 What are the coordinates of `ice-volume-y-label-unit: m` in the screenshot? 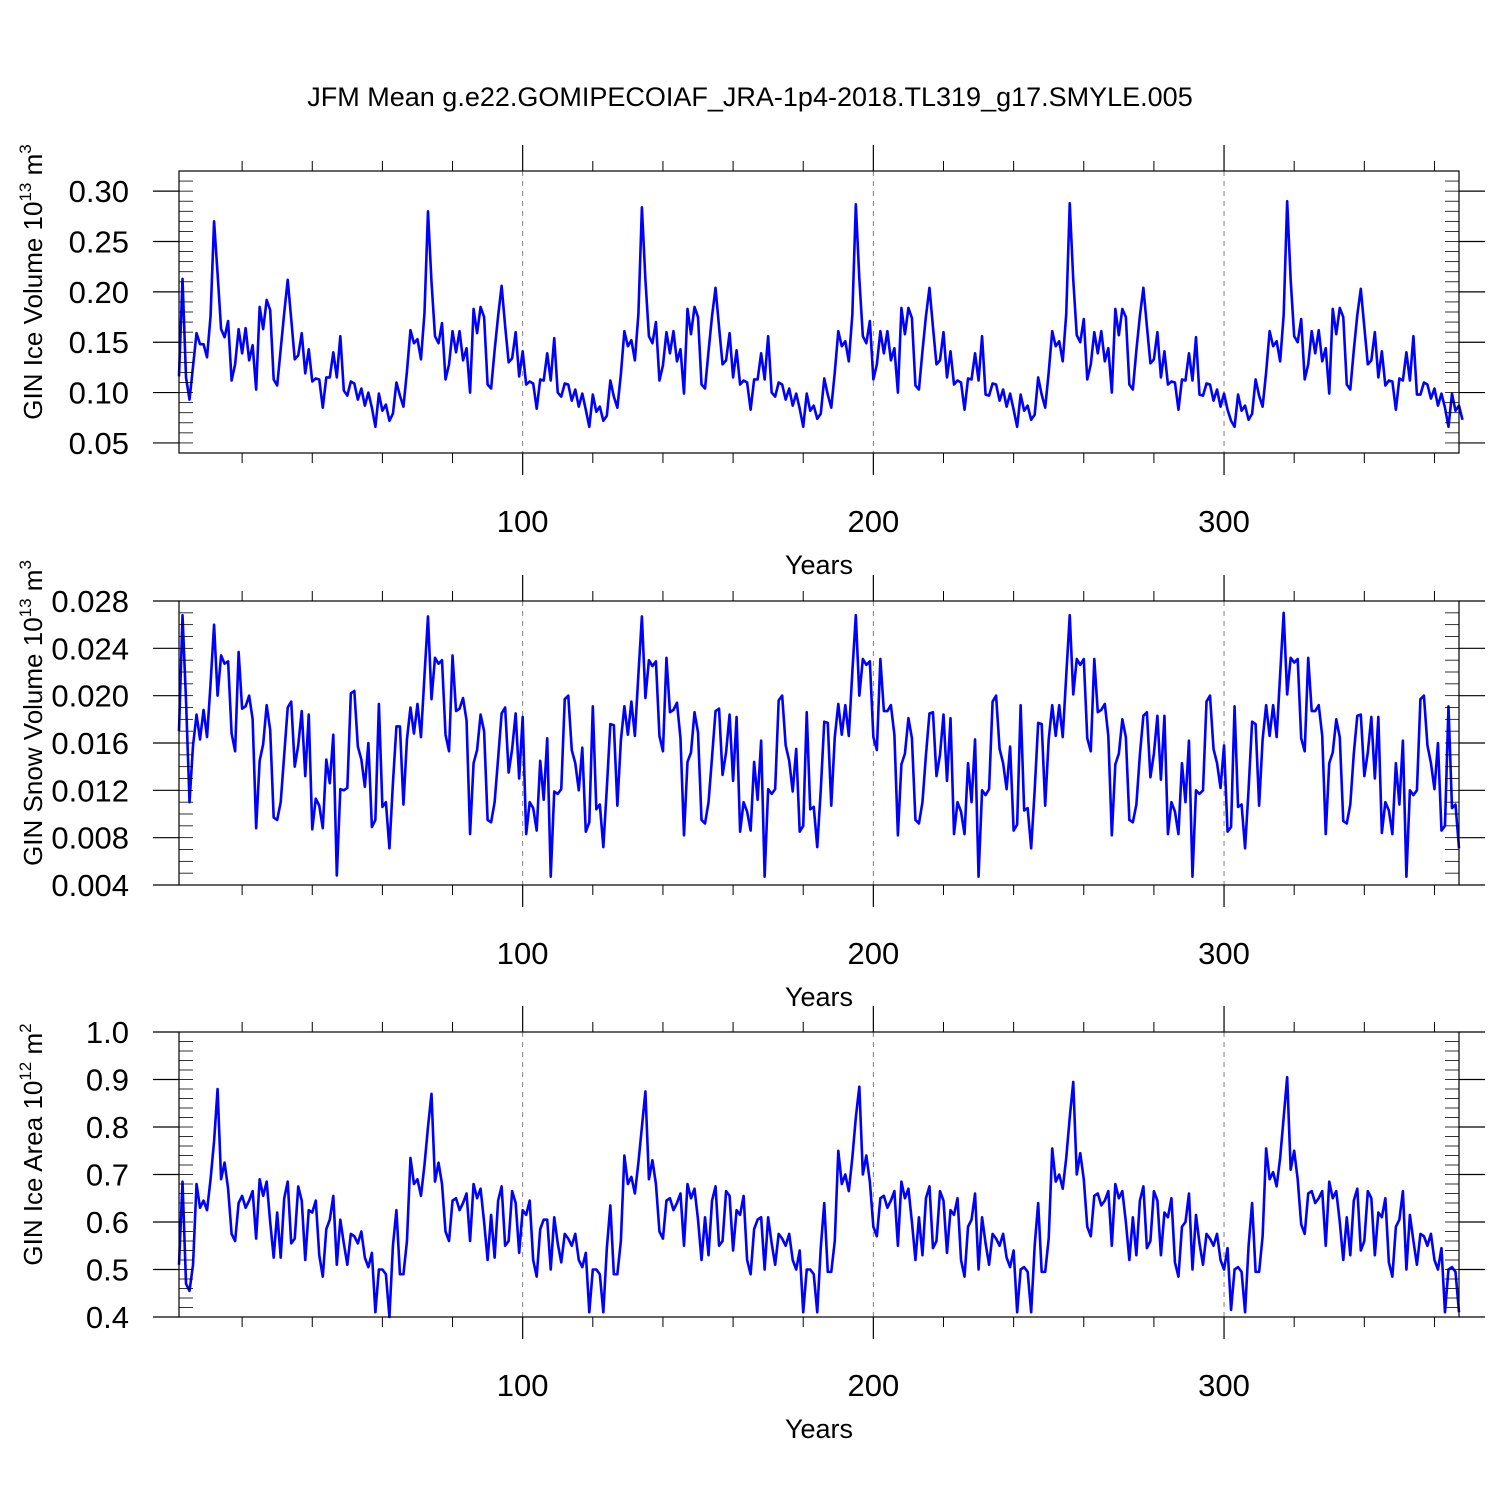 It's located at (33, 168).